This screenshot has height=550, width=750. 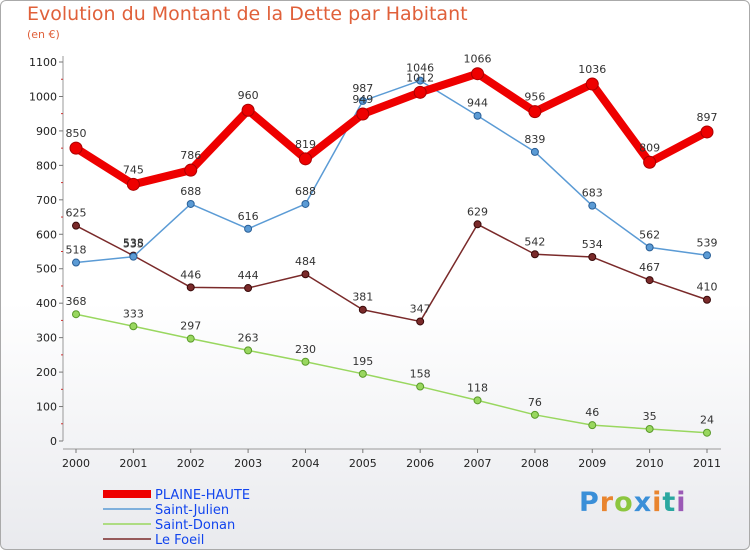 What do you see at coordinates (535, 402) in the screenshot?
I see `data-label: 76` at bounding box center [535, 402].